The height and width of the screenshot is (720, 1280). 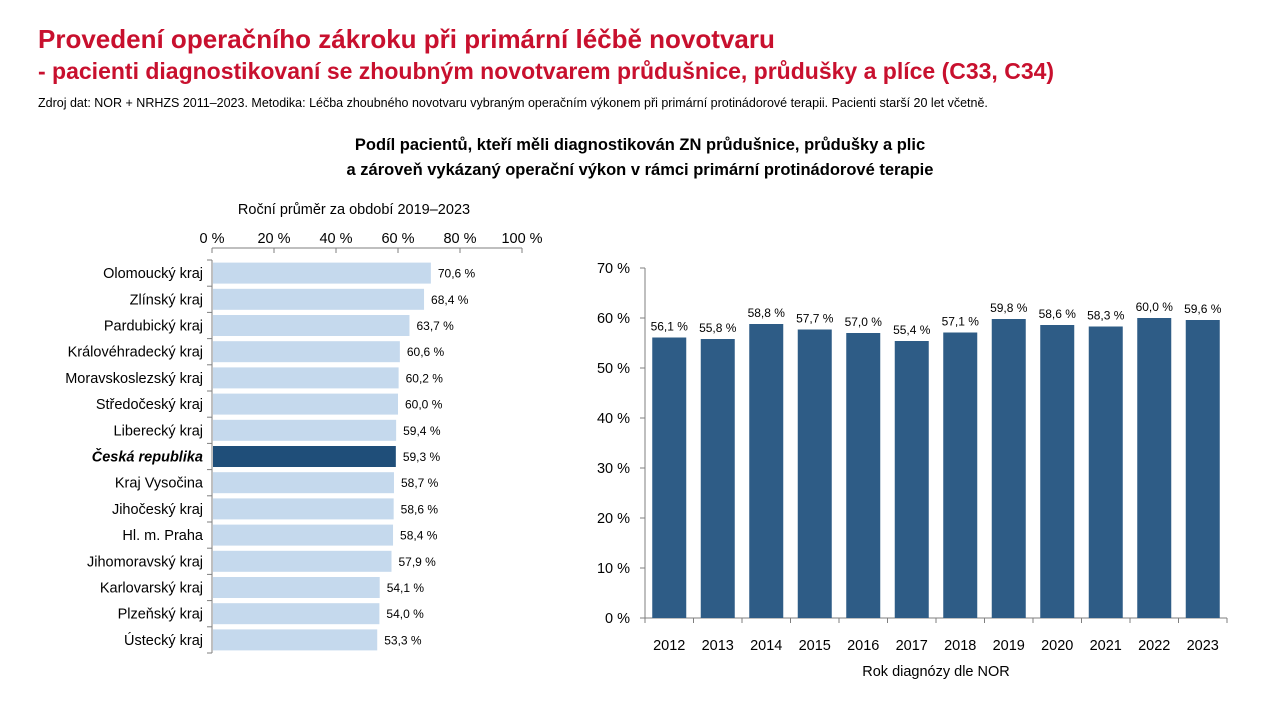 I want to click on x-tick-label: 40 %, so click(x=335, y=239).